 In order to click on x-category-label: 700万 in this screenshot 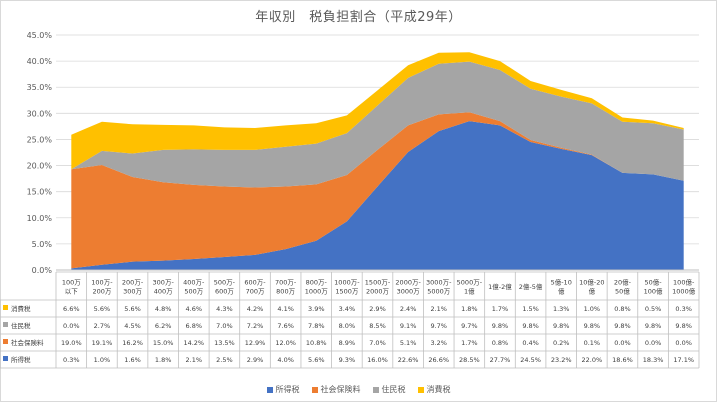, I will do `click(255, 292)`.